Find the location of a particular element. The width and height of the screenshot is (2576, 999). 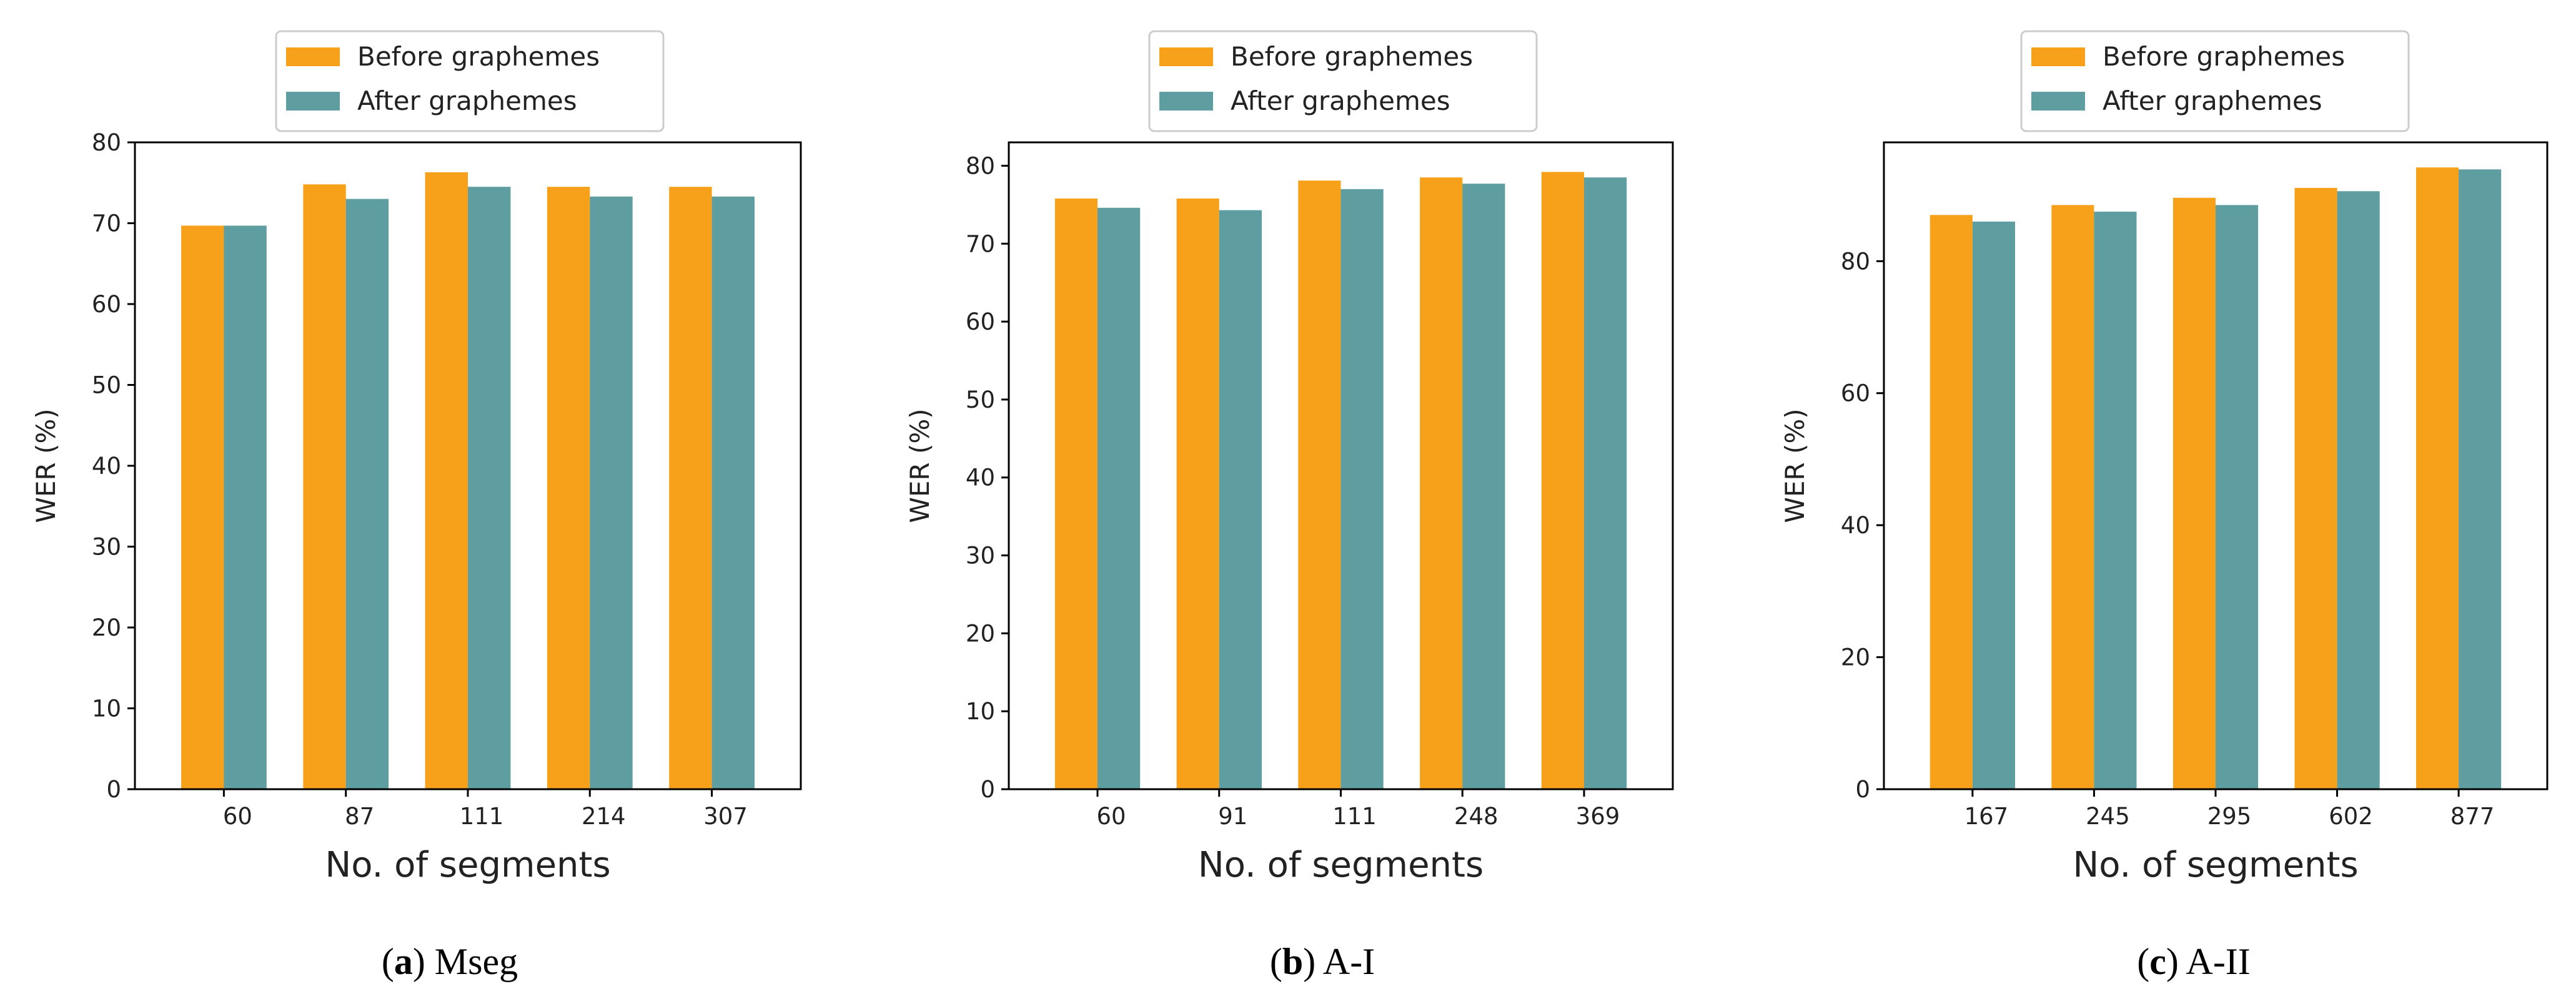

x-tick-label: 167 is located at coordinates (1986, 817).